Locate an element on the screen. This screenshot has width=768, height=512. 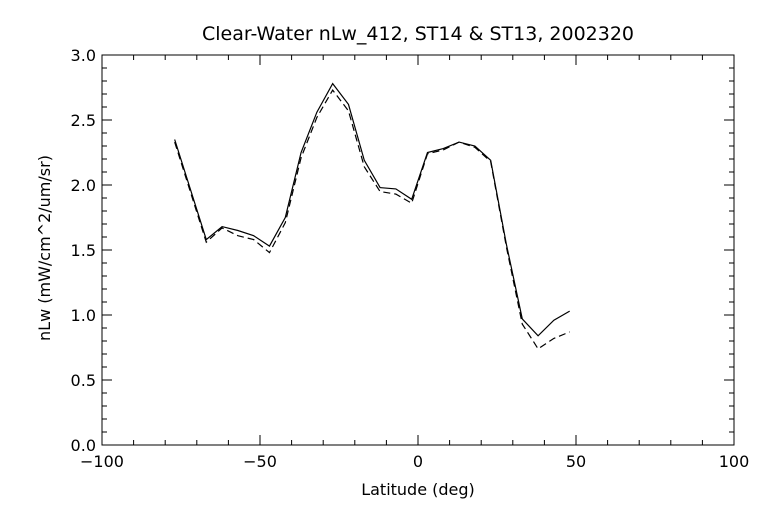
y-tick-label: 2.0 is located at coordinates (83, 185).